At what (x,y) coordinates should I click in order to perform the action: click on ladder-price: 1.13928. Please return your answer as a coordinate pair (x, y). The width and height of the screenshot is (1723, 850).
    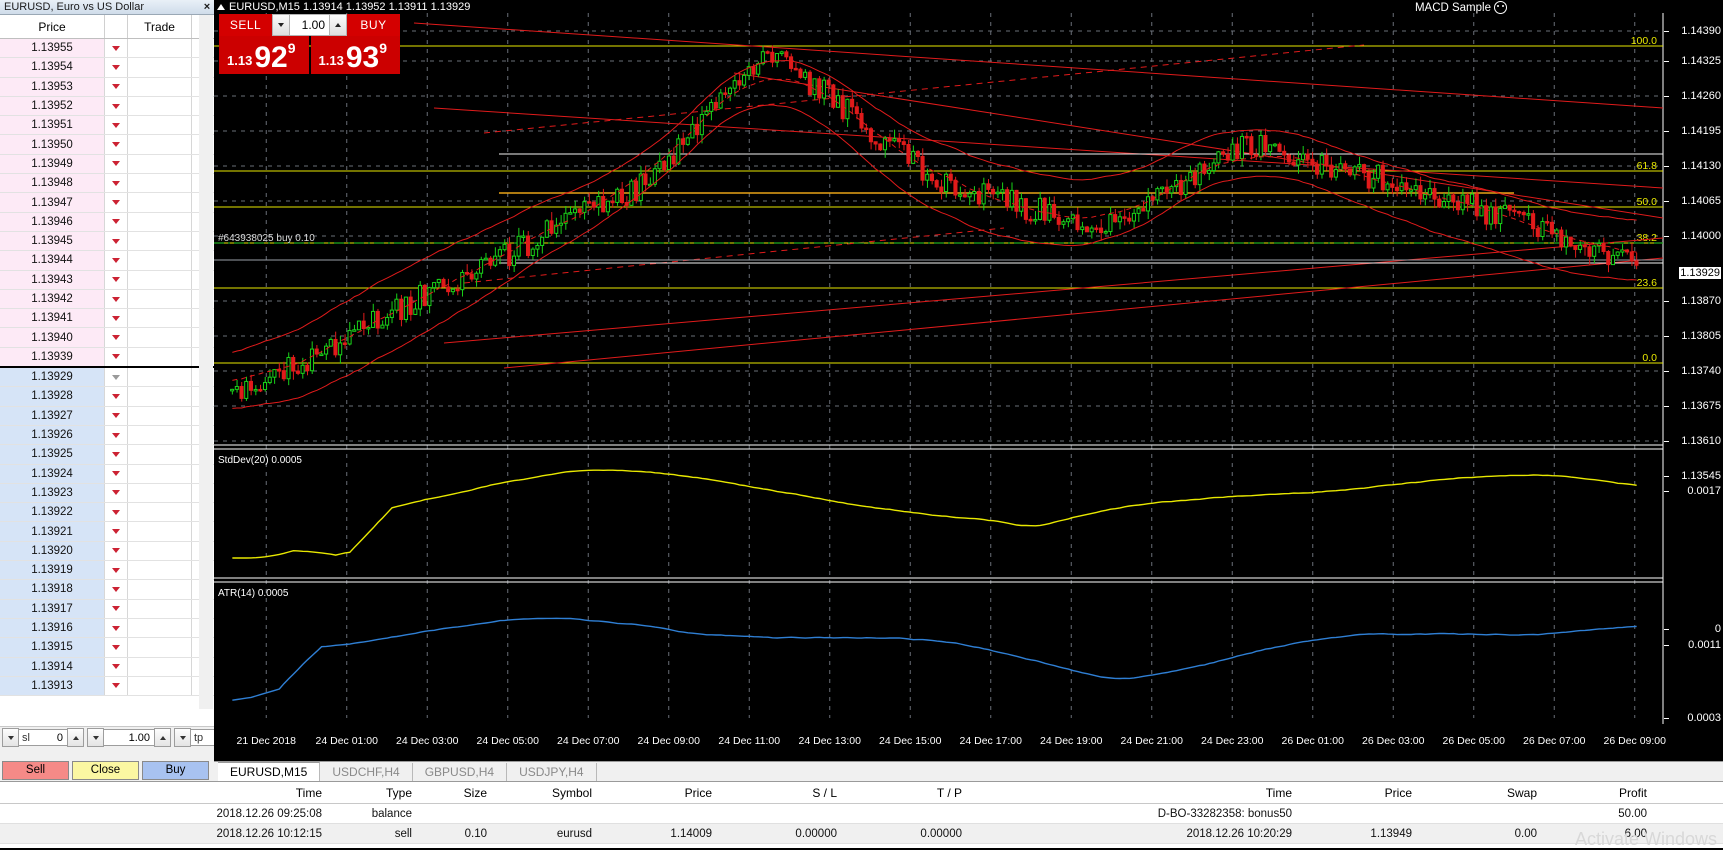
    Looking at the image, I should click on (53, 396).